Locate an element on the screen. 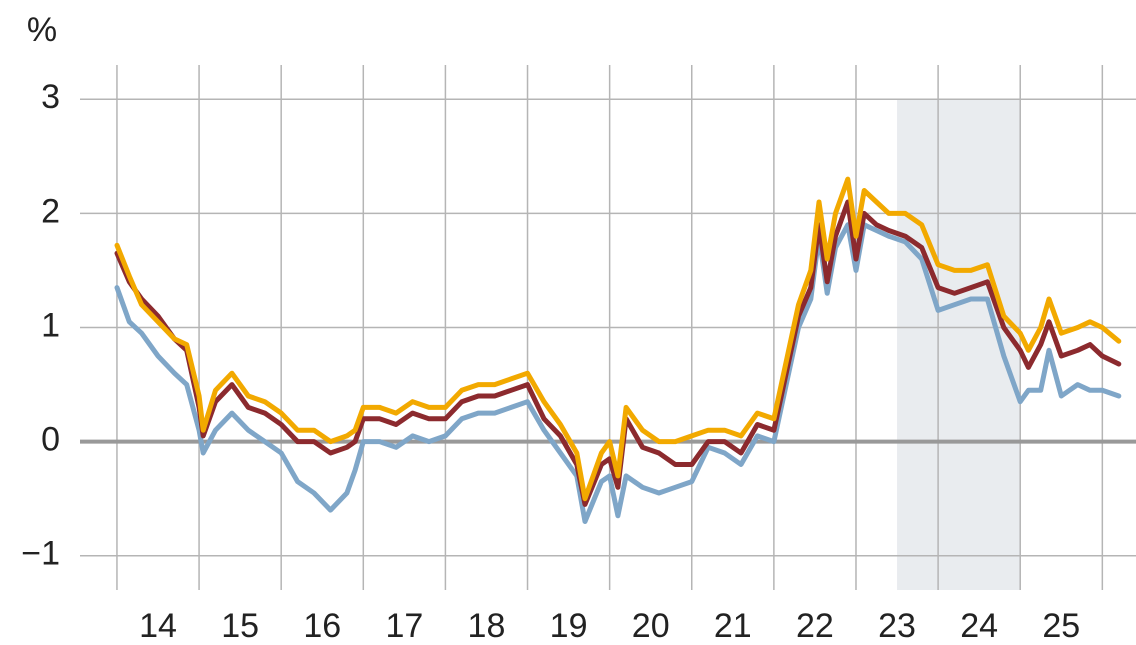  y-tick-label: 2 is located at coordinates (50, 211).